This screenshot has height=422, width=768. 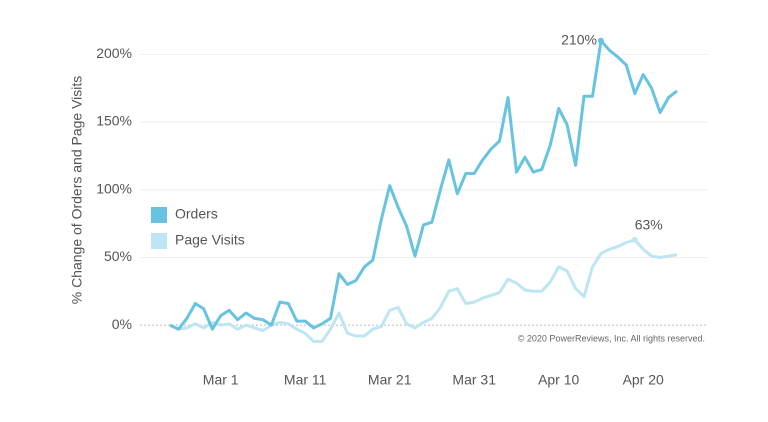 What do you see at coordinates (114, 121) in the screenshot?
I see `y-tick-label: 150%` at bounding box center [114, 121].